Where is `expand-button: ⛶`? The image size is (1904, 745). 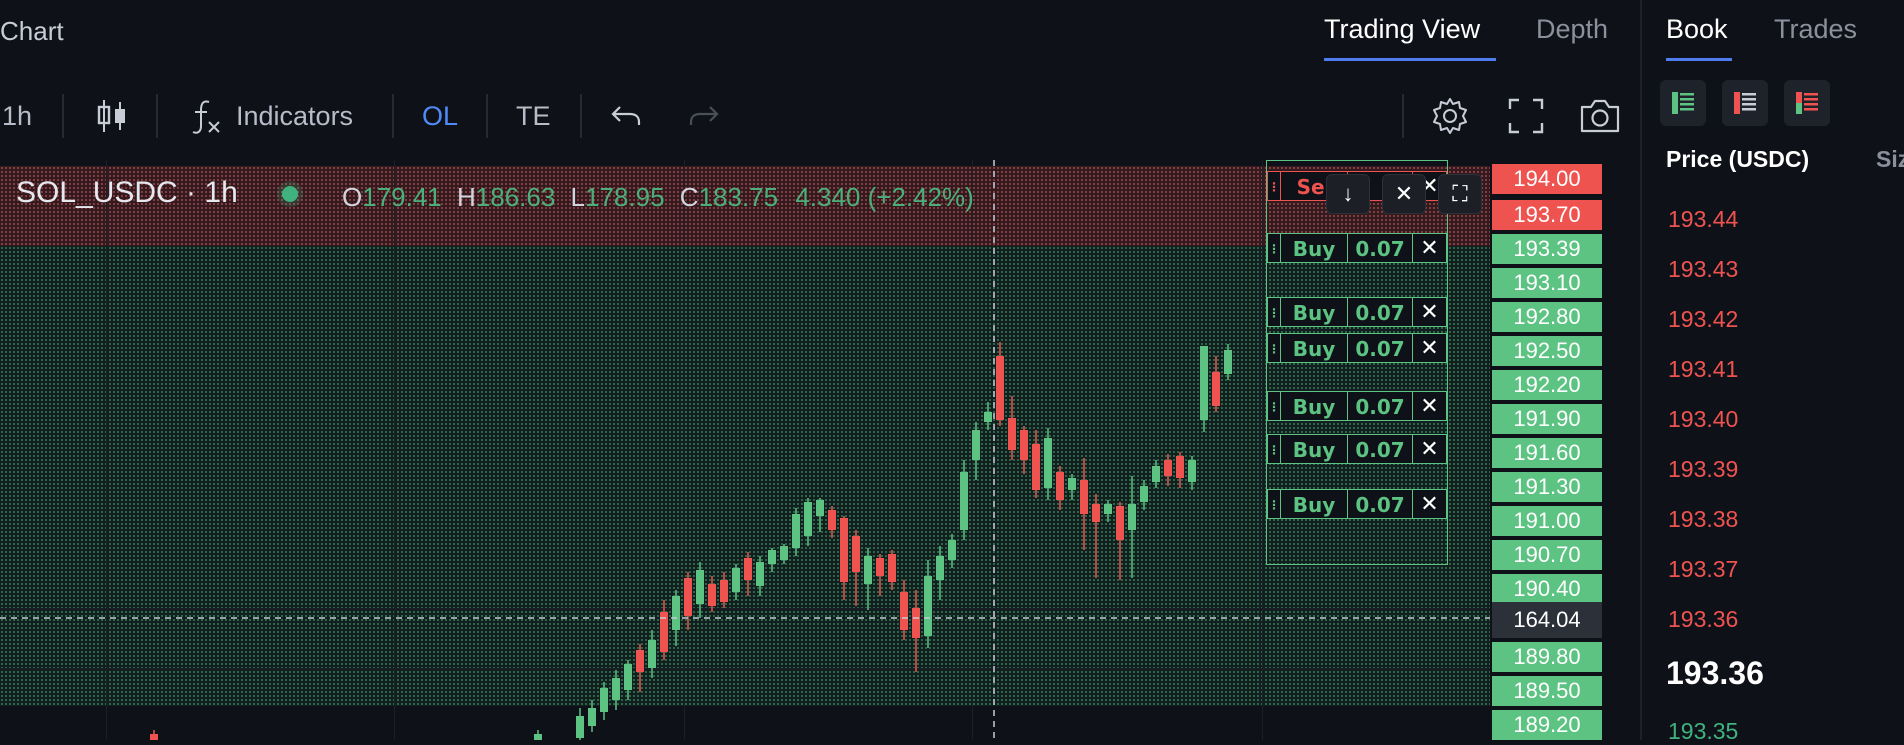 expand-button: ⛶ is located at coordinates (1460, 194).